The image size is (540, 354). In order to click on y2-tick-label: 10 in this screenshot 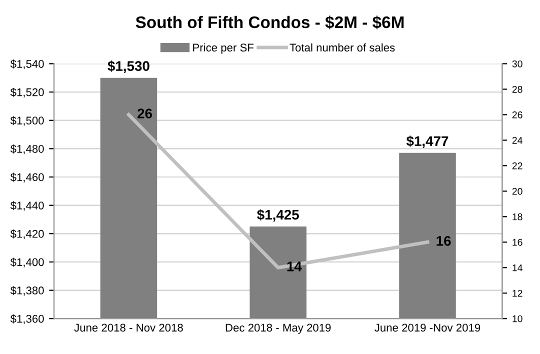, I will do `click(517, 318)`.